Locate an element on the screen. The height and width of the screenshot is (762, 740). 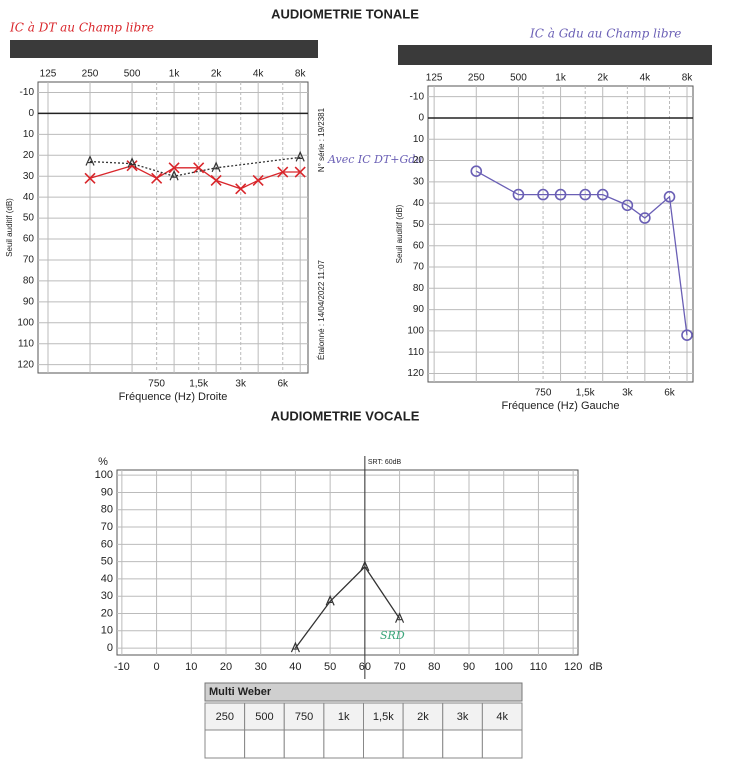
x-axis-label: dB is located at coordinates (595, 667).